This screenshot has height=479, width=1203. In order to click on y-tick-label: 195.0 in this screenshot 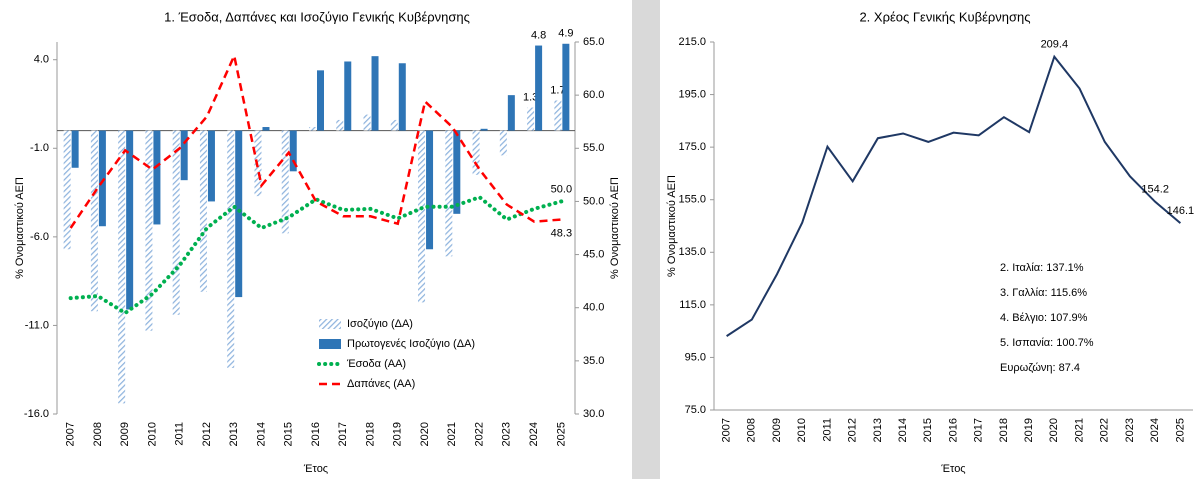, I will do `click(692, 94)`.